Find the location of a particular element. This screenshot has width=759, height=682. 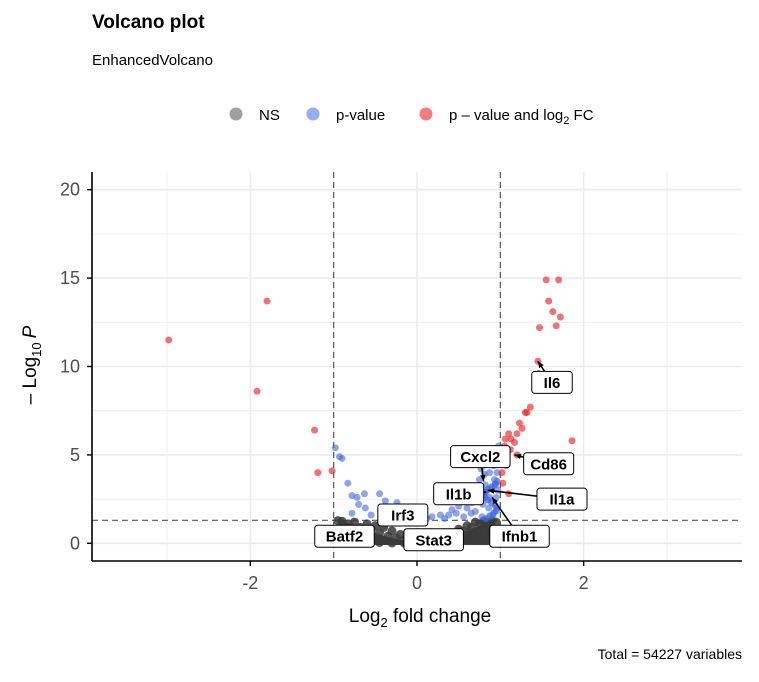

chart-subtitle: EnhancedVolcano is located at coordinates (152, 60).